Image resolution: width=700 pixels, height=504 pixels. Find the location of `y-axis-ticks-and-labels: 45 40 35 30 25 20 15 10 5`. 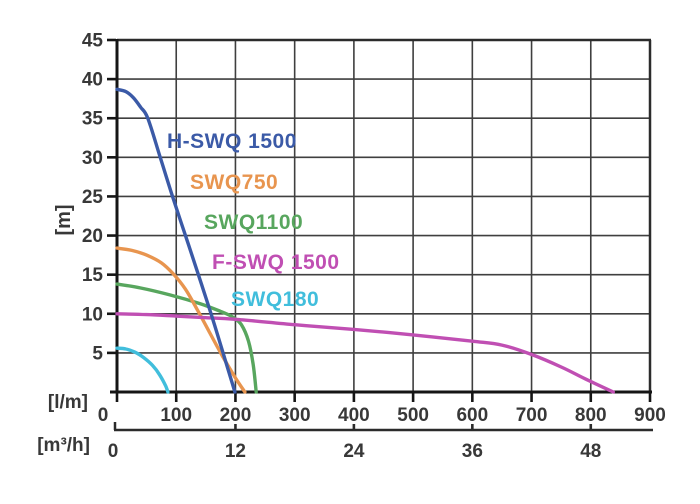

y-axis-ticks-and-labels: 45 40 35 30 25 20 15 10 5 is located at coordinates (99, 197).